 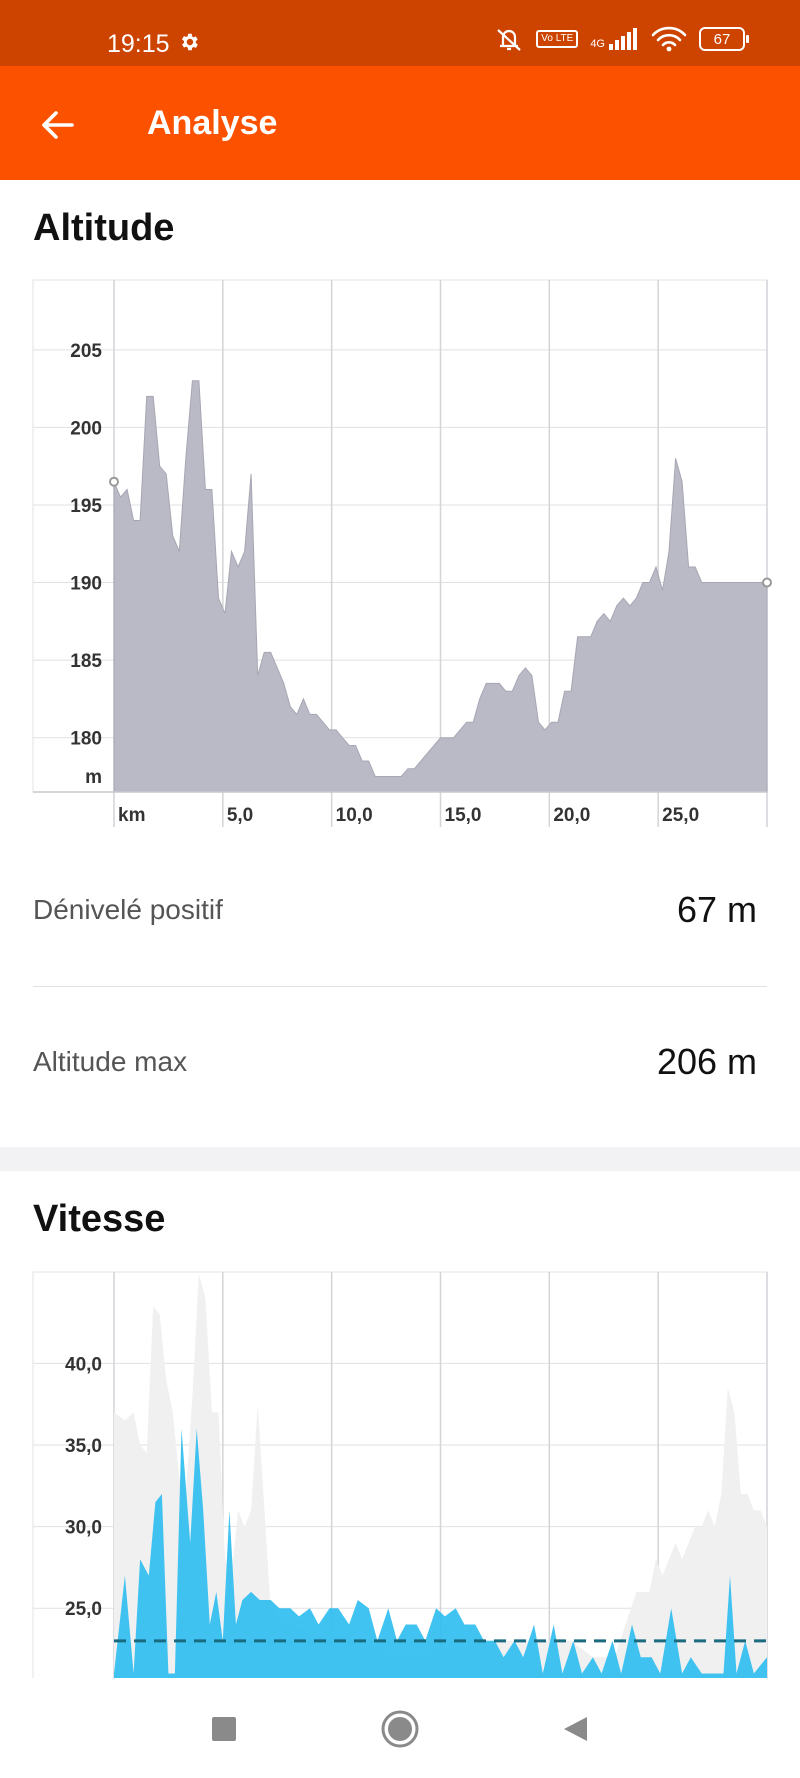 What do you see at coordinates (706, 1061) in the screenshot?
I see `stat-value: 206 m` at bounding box center [706, 1061].